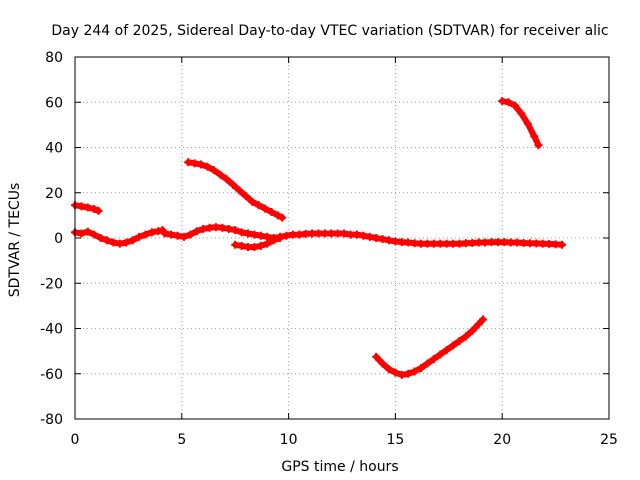  Describe the element at coordinates (54, 58) in the screenshot. I see `y-tick-label: 80` at that location.